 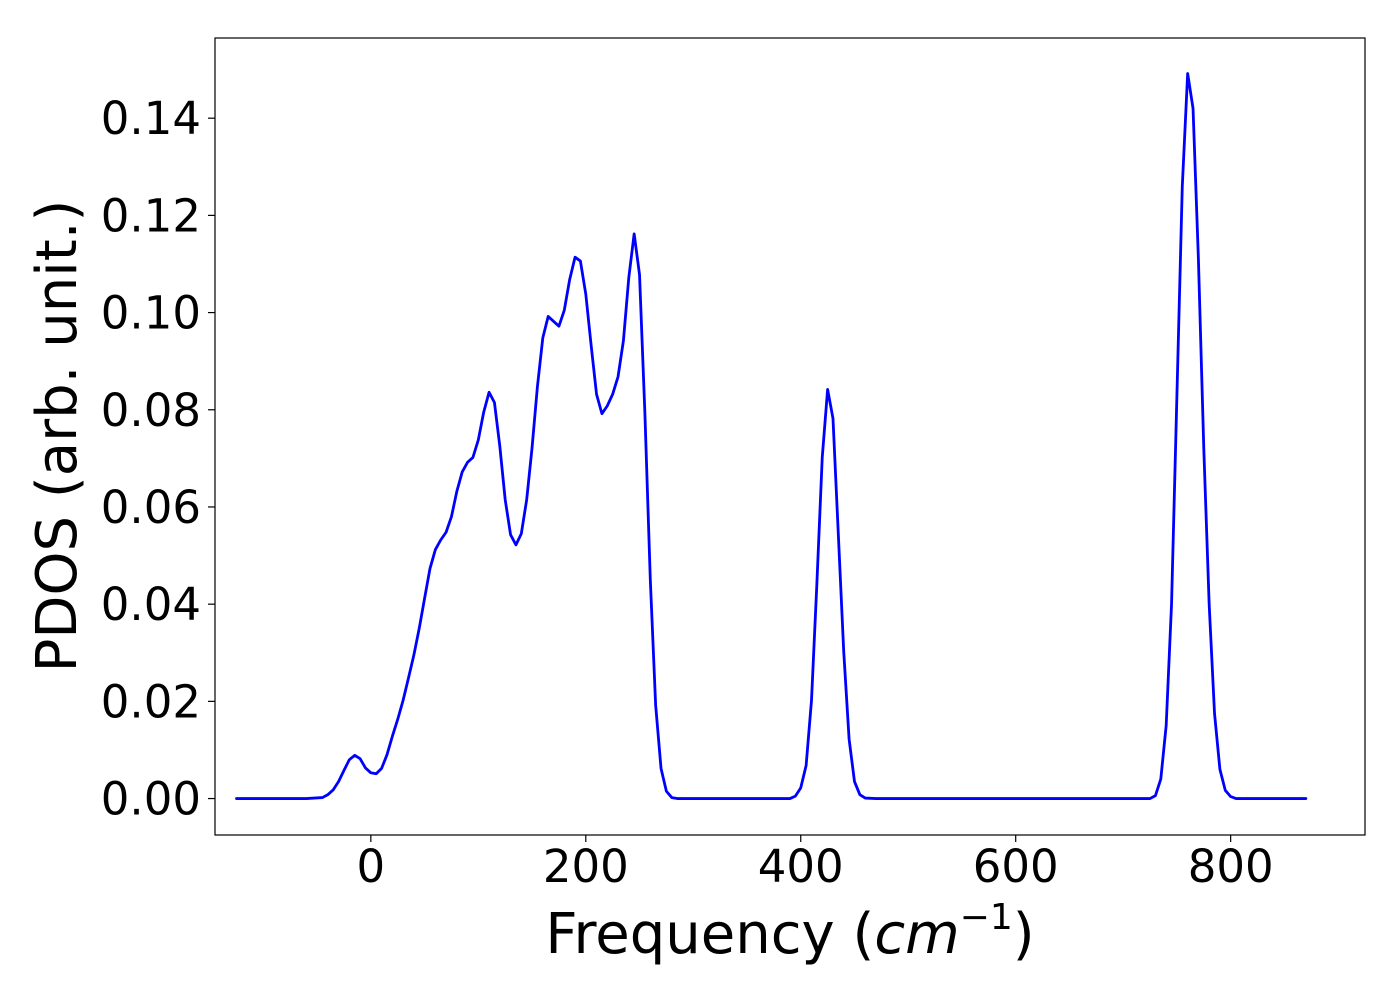 I want to click on x-axis-label-close: ), so click(x=1024, y=934).